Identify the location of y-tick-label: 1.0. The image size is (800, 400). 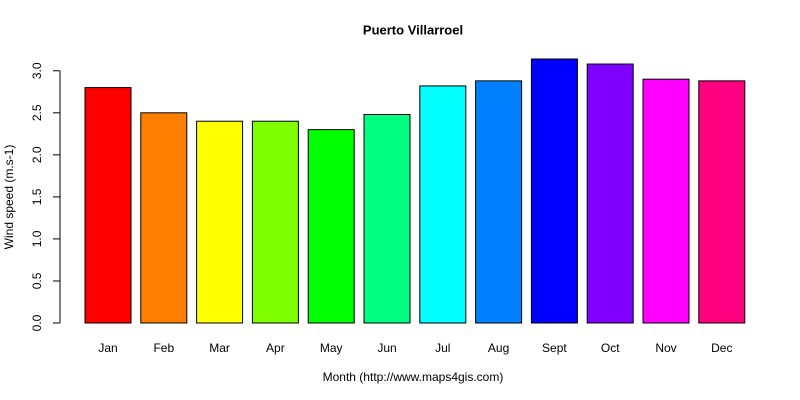
(37, 238).